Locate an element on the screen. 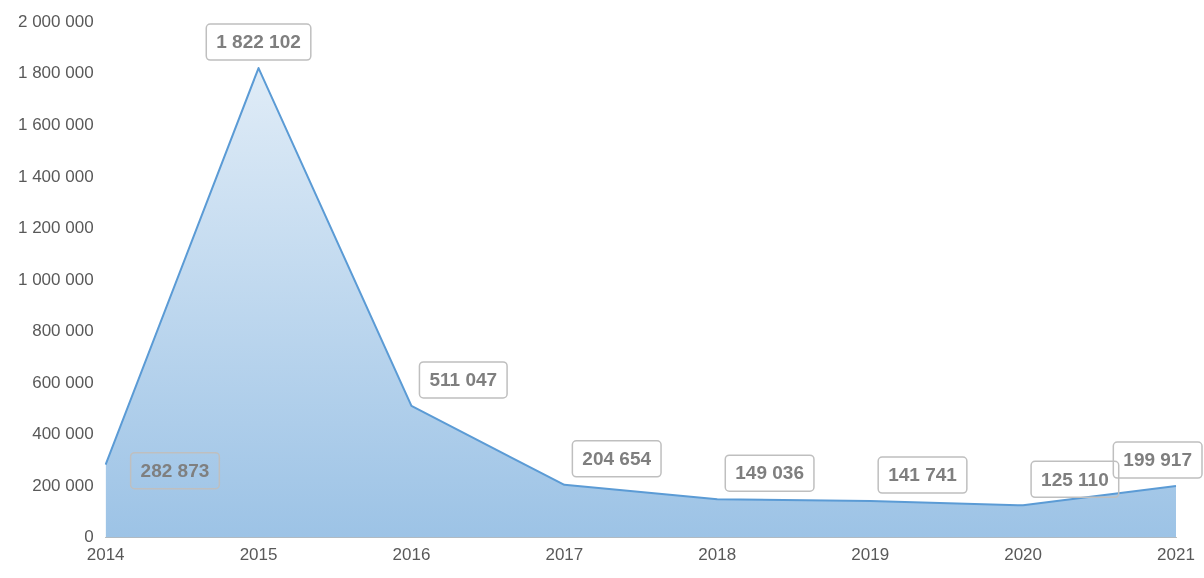 This screenshot has height=578, width=1204. y-tick-label: 400 000 is located at coordinates (63, 434).